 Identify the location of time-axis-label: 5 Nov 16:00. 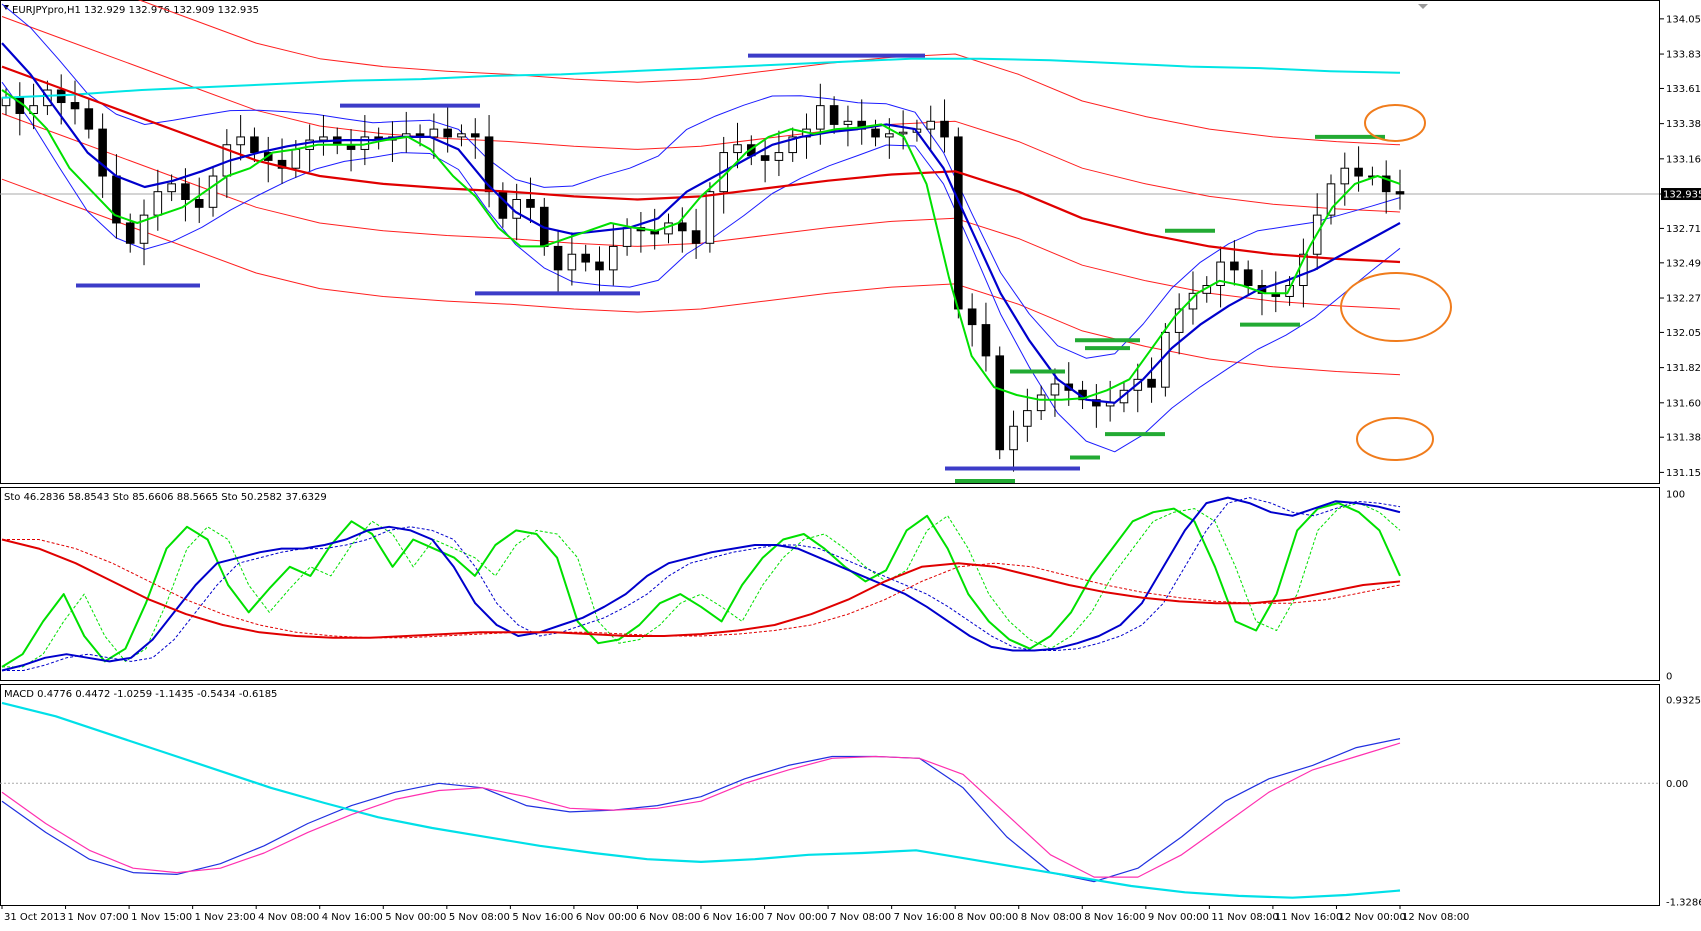
(542, 917).